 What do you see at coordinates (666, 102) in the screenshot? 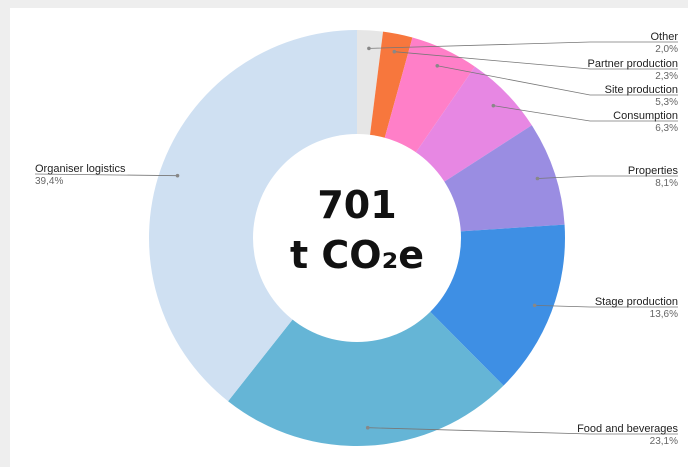
I see `slice-value-label: 5,3%` at bounding box center [666, 102].